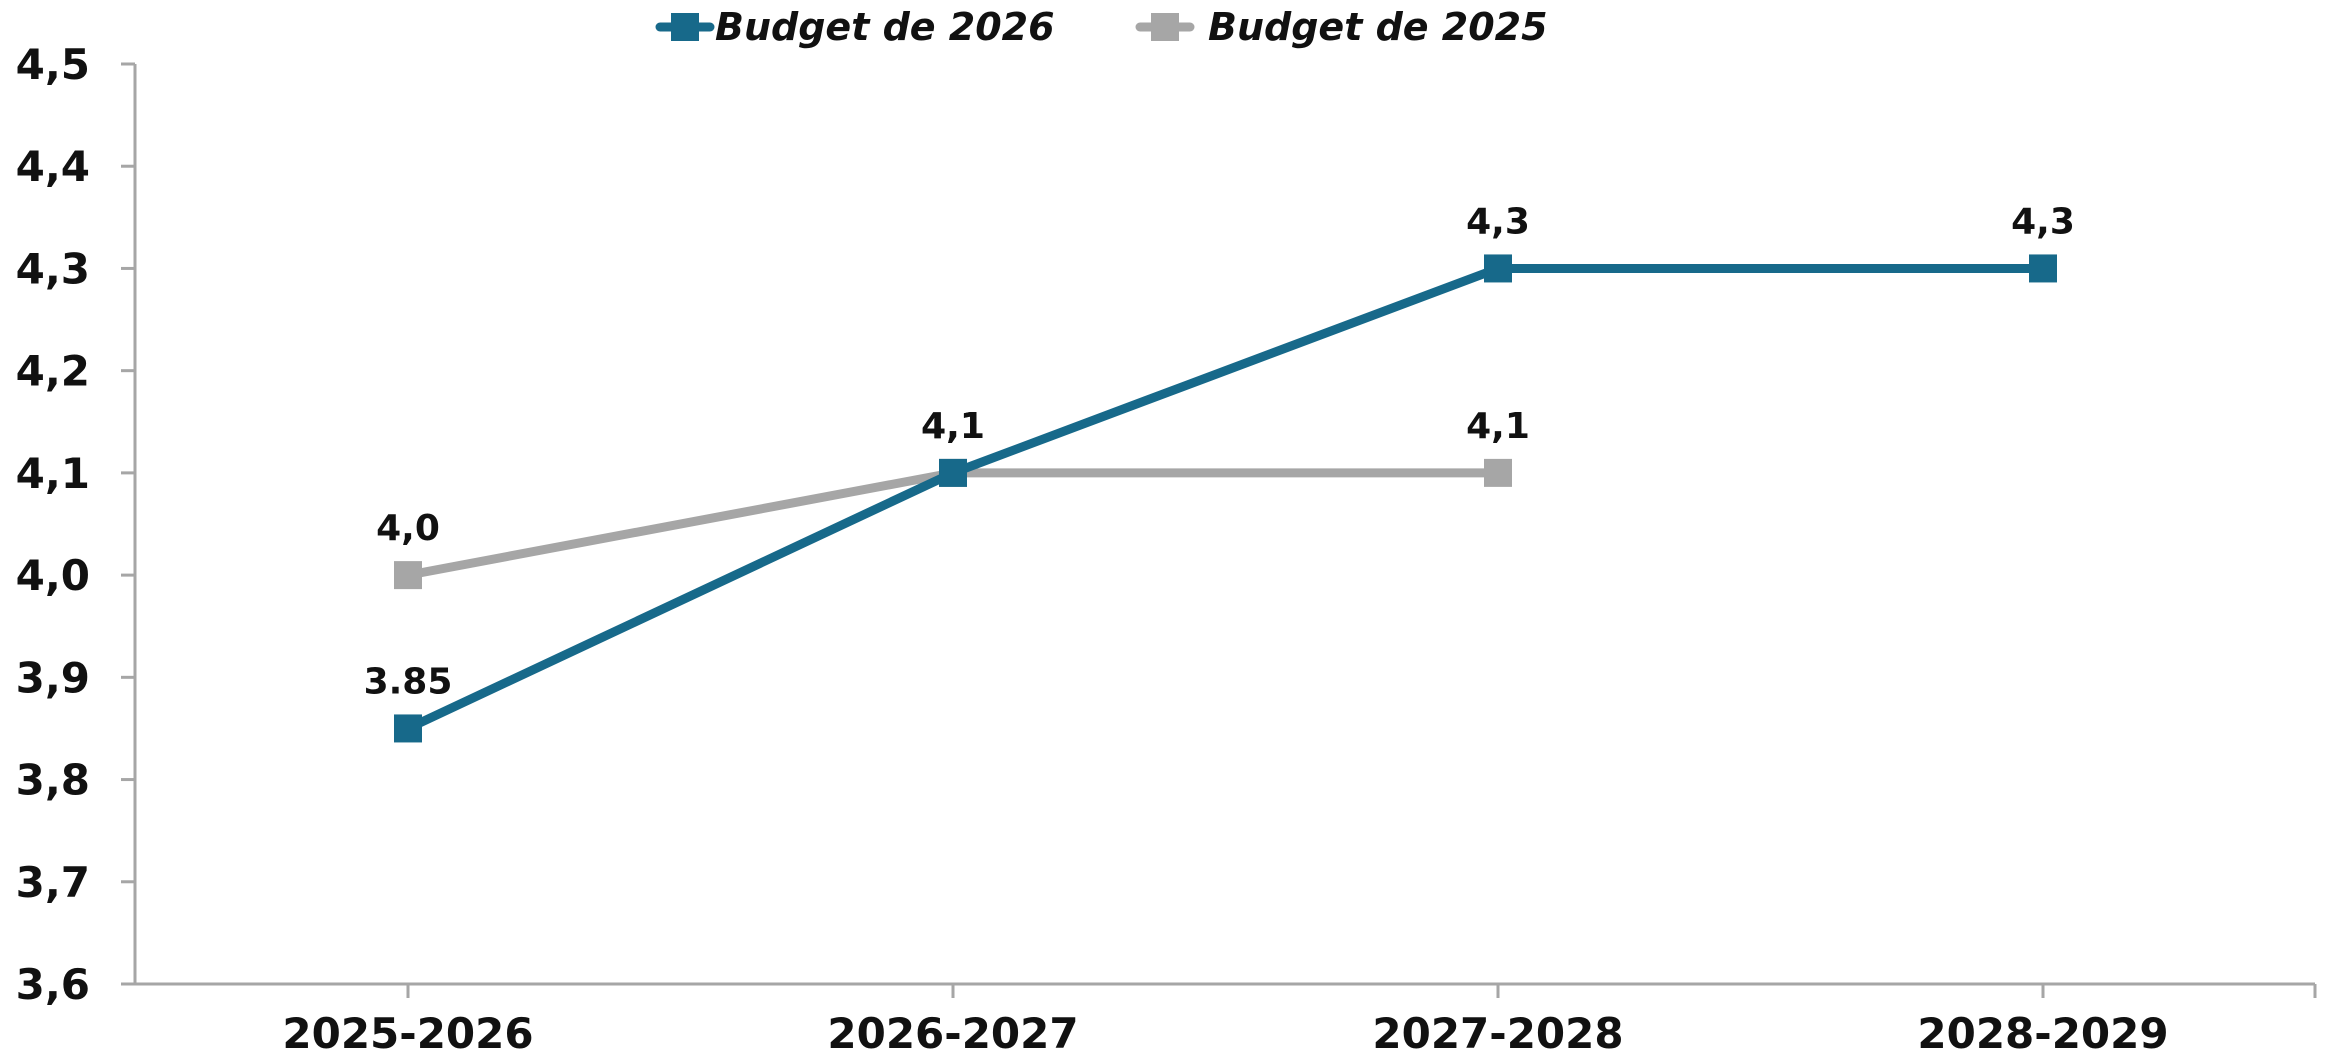 The image size is (2325, 1056). Describe the element at coordinates (53, 780) in the screenshot. I see `y-tick-label: 3,8` at that location.